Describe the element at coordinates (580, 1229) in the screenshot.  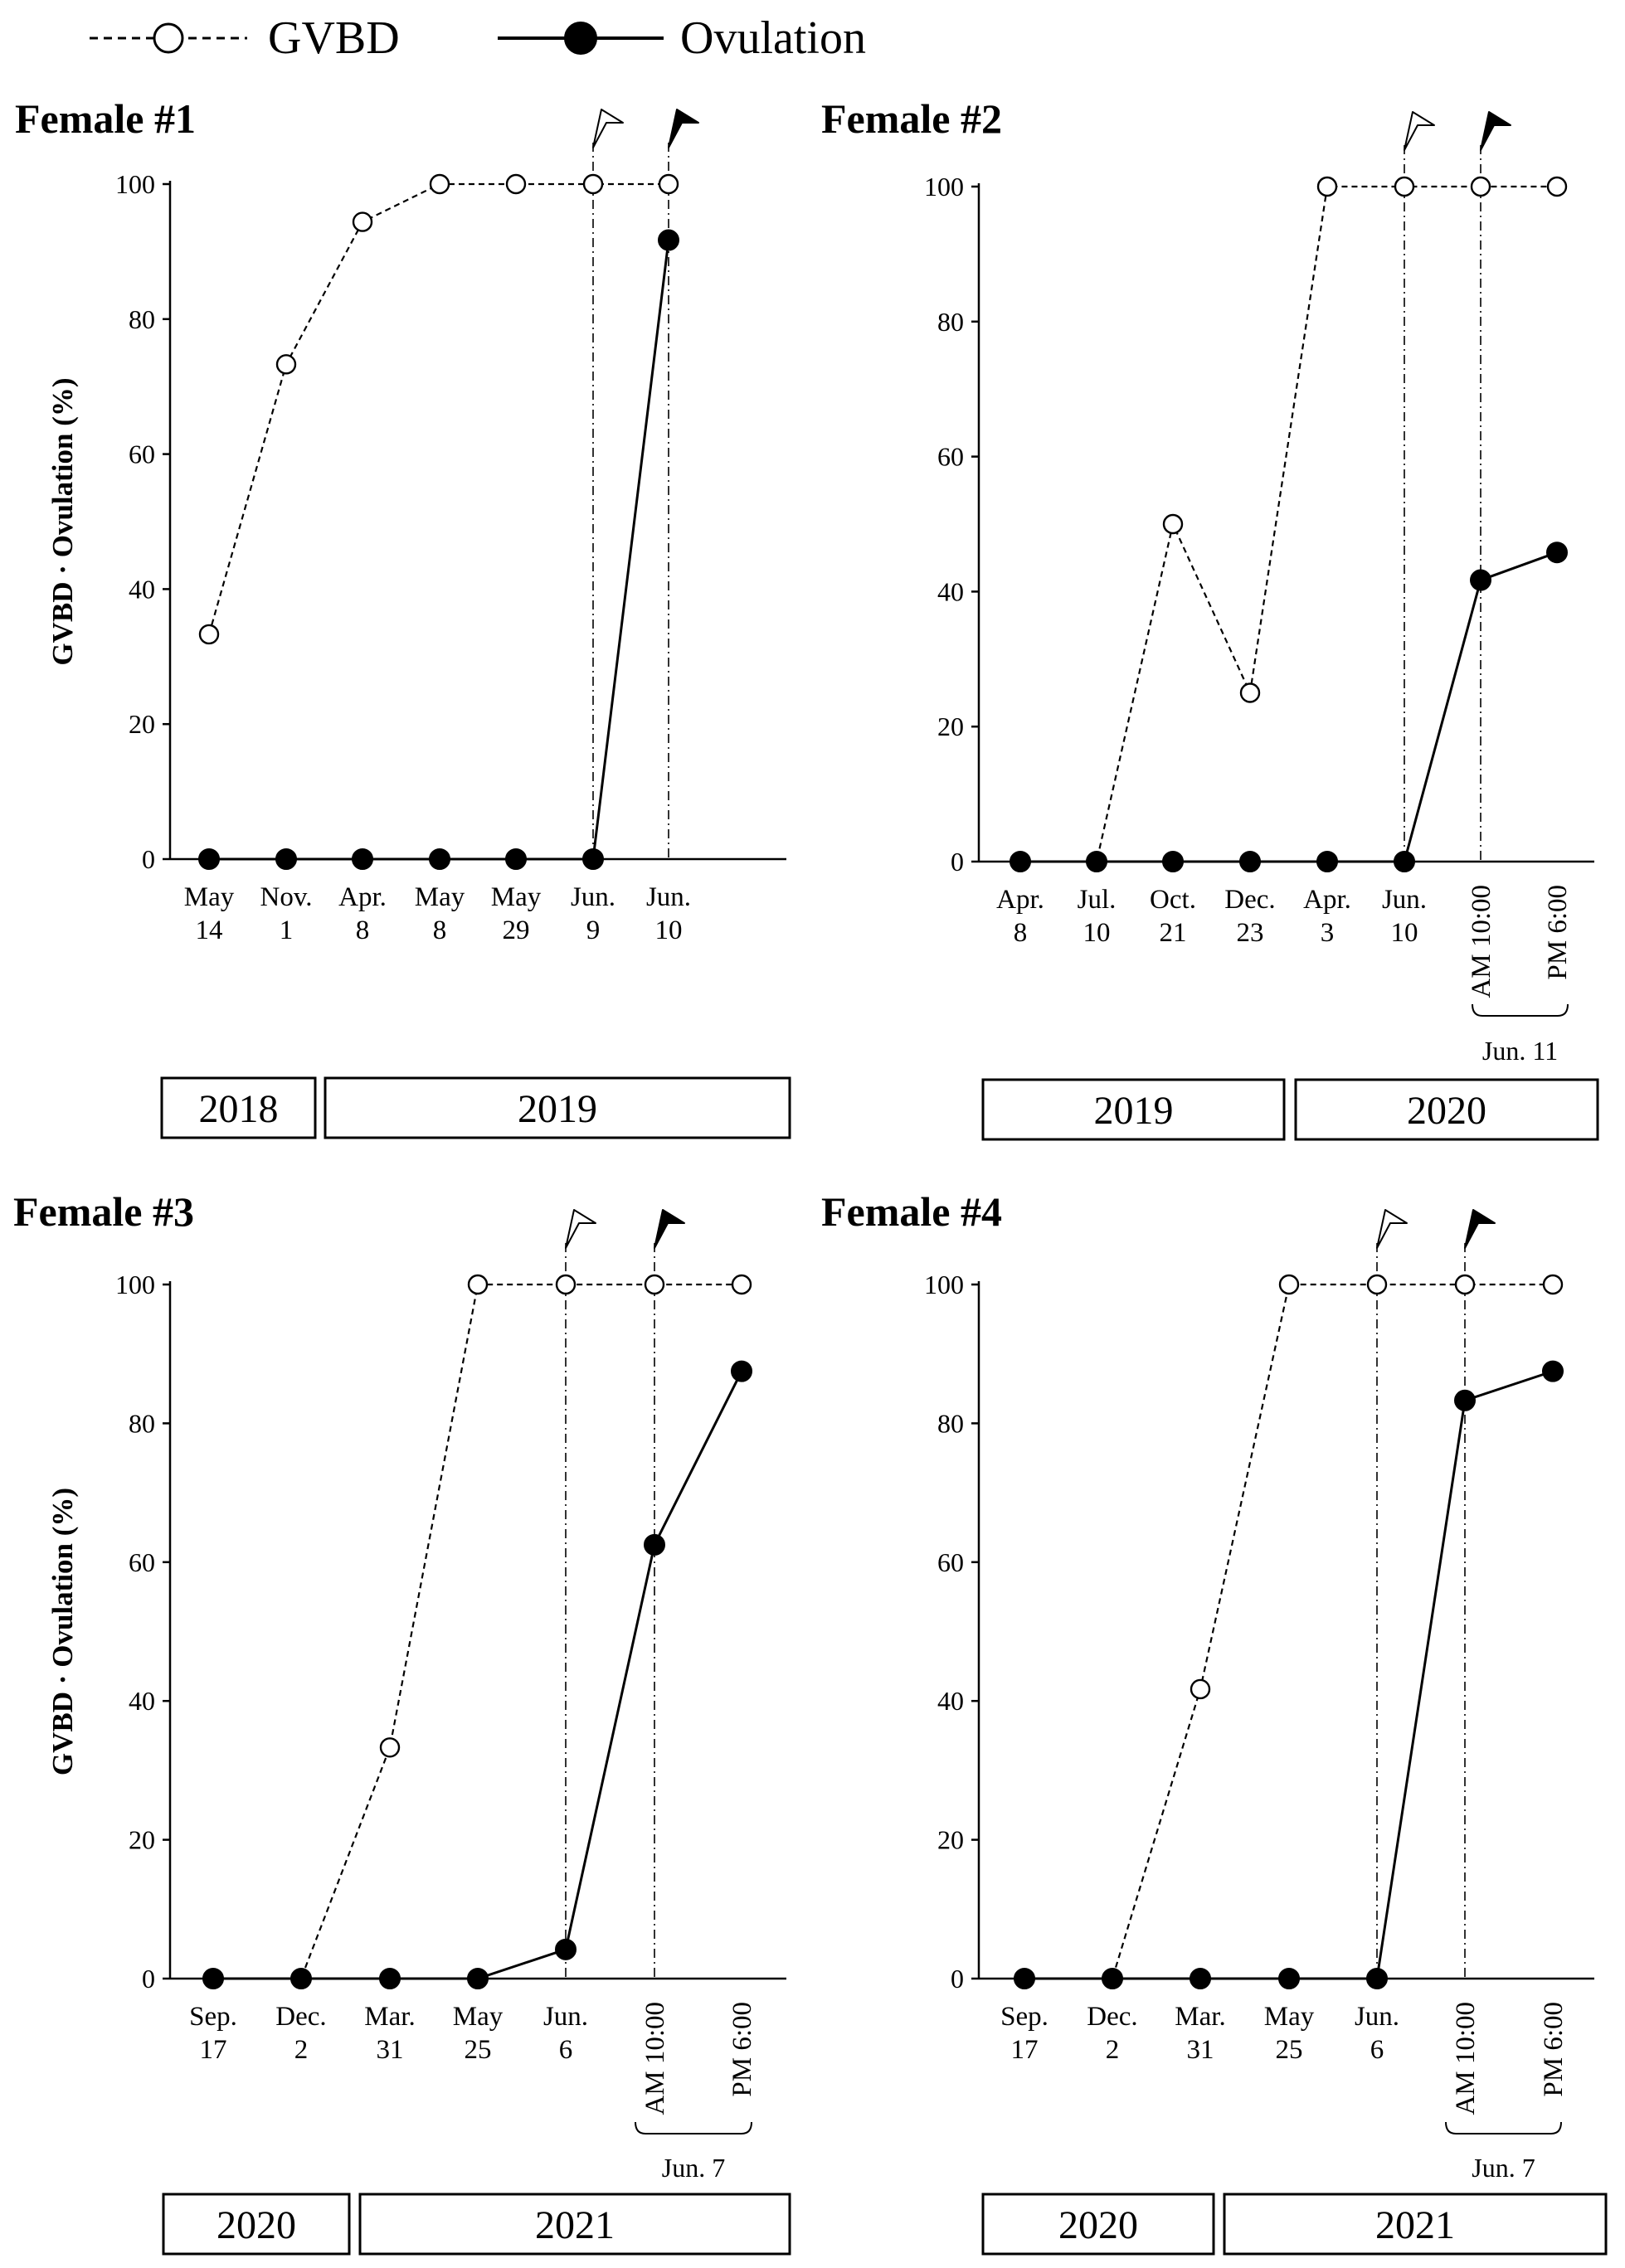
I see `open-flag-icon-shape` at that location.